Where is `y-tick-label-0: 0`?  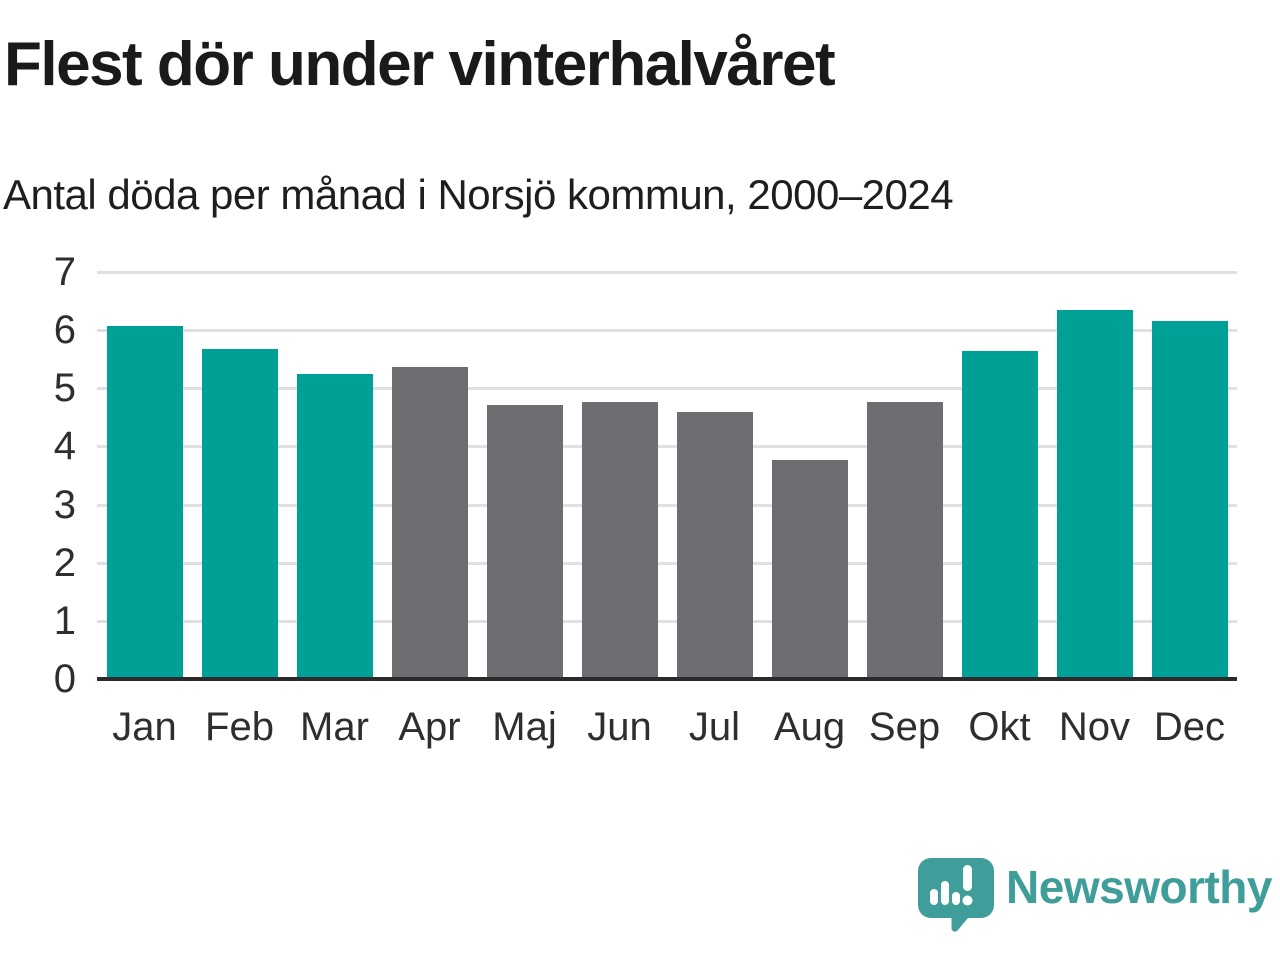
y-tick-label-0: 0 is located at coordinates (64, 679).